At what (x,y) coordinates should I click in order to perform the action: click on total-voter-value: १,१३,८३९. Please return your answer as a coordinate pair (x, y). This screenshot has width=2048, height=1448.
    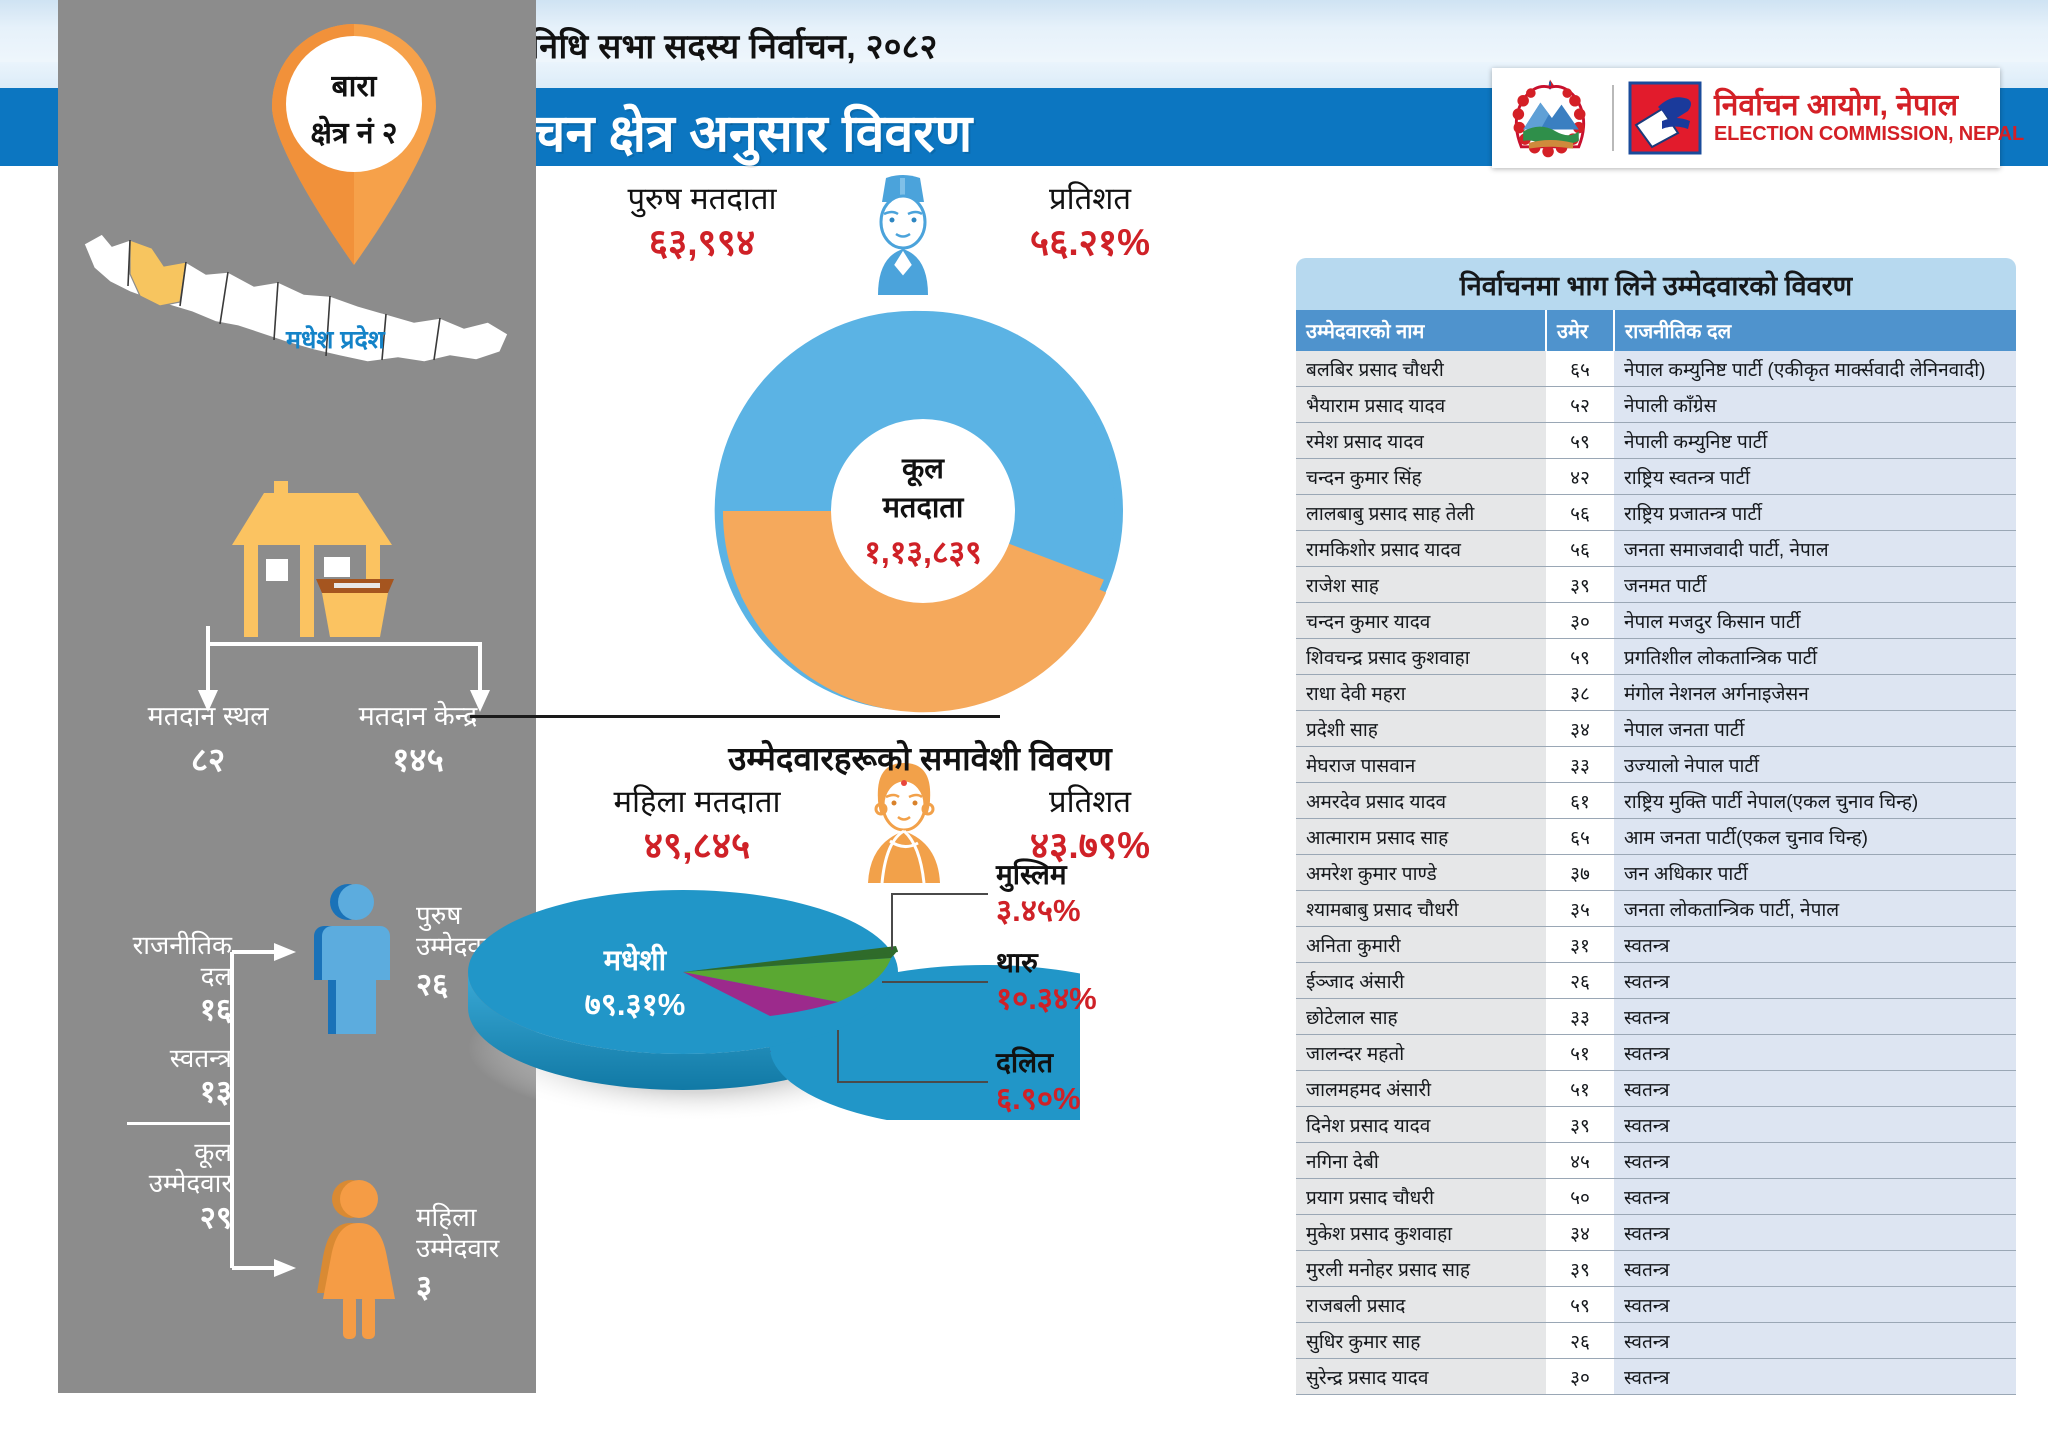
    Looking at the image, I should click on (923, 552).